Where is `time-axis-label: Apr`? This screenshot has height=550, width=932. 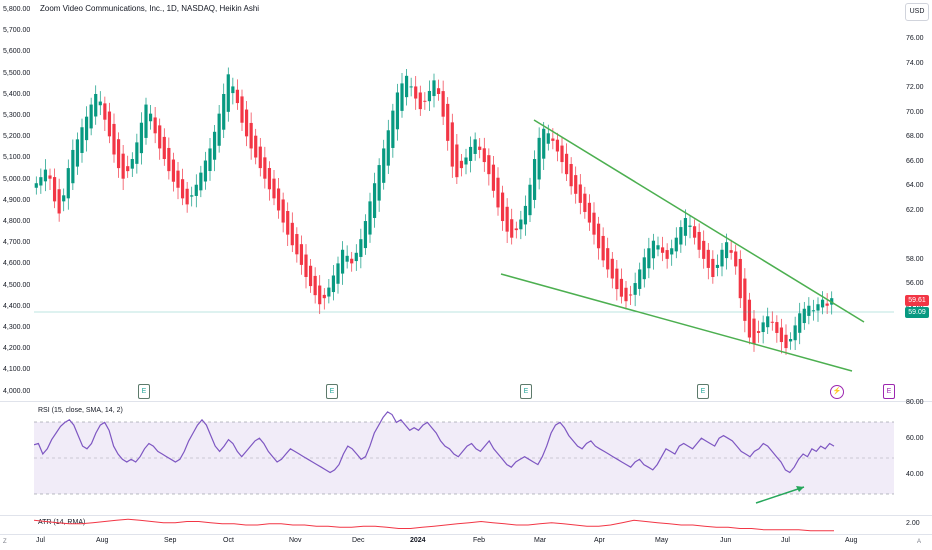 time-axis-label: Apr is located at coordinates (599, 540).